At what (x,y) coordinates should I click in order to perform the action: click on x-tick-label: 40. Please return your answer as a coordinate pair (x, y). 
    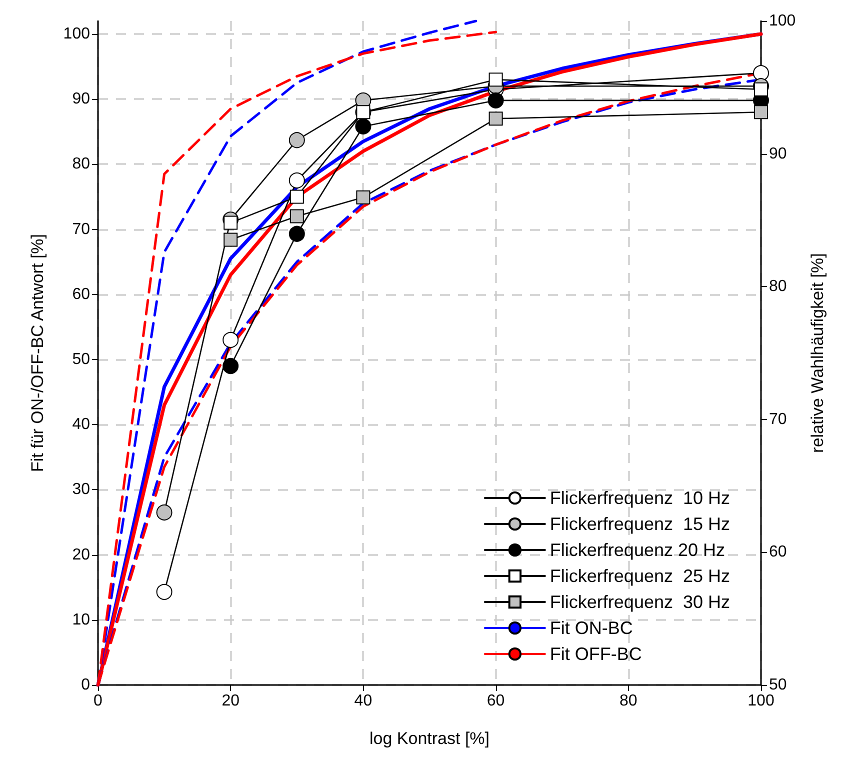
    Looking at the image, I should click on (363, 701).